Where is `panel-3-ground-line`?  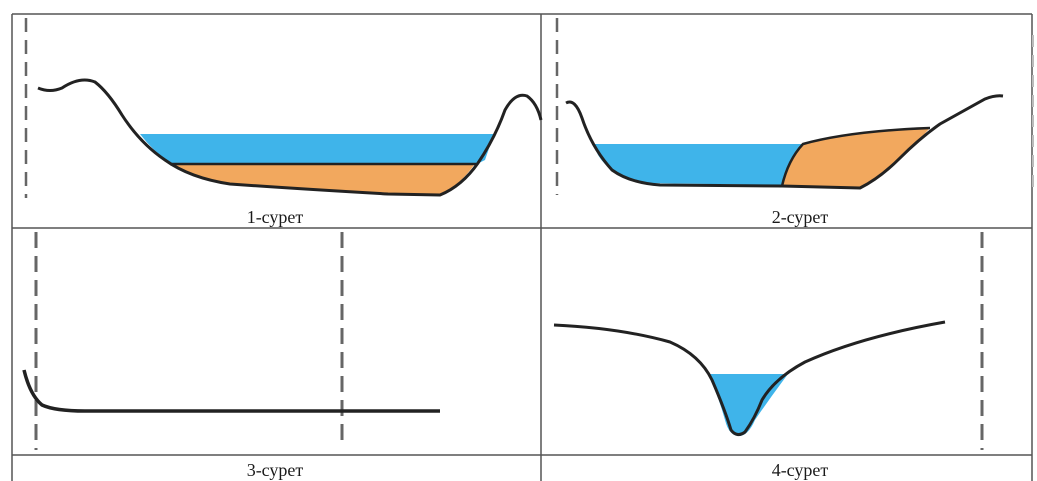 panel-3-ground-line is located at coordinates (231, 391).